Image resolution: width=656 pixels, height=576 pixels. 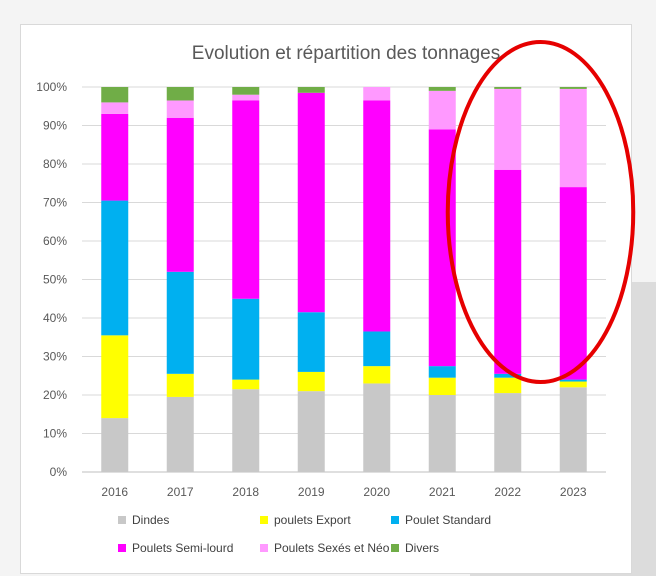 I want to click on x-tick-label: 2016, so click(x=114, y=492).